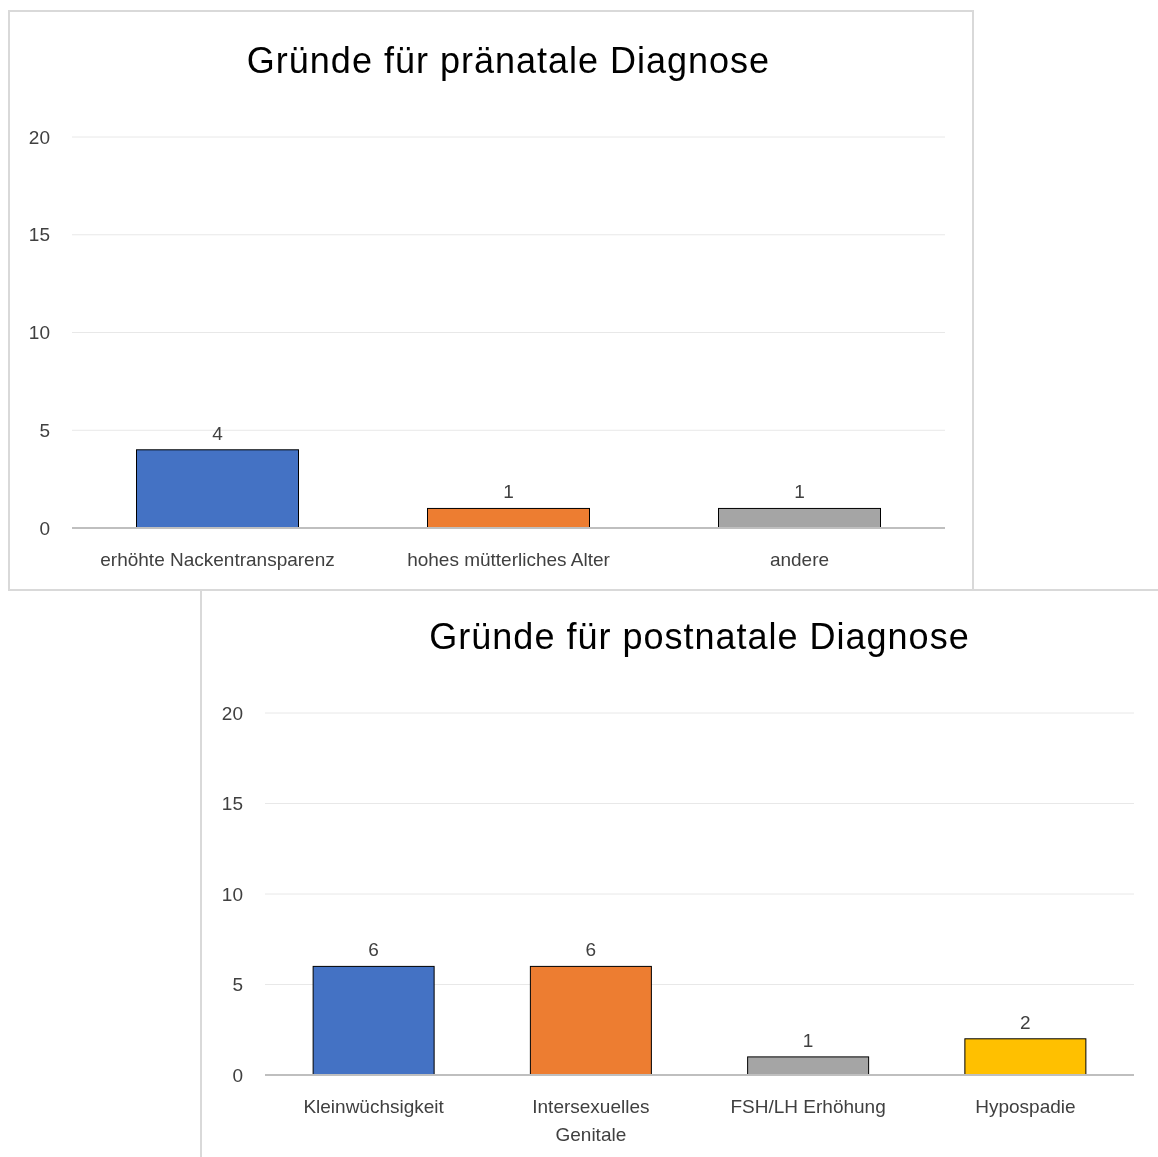 This screenshot has width=1158, height=1157. Describe the element at coordinates (1025, 1106) in the screenshot. I see `x-tick-label: Hypospadie` at that location.